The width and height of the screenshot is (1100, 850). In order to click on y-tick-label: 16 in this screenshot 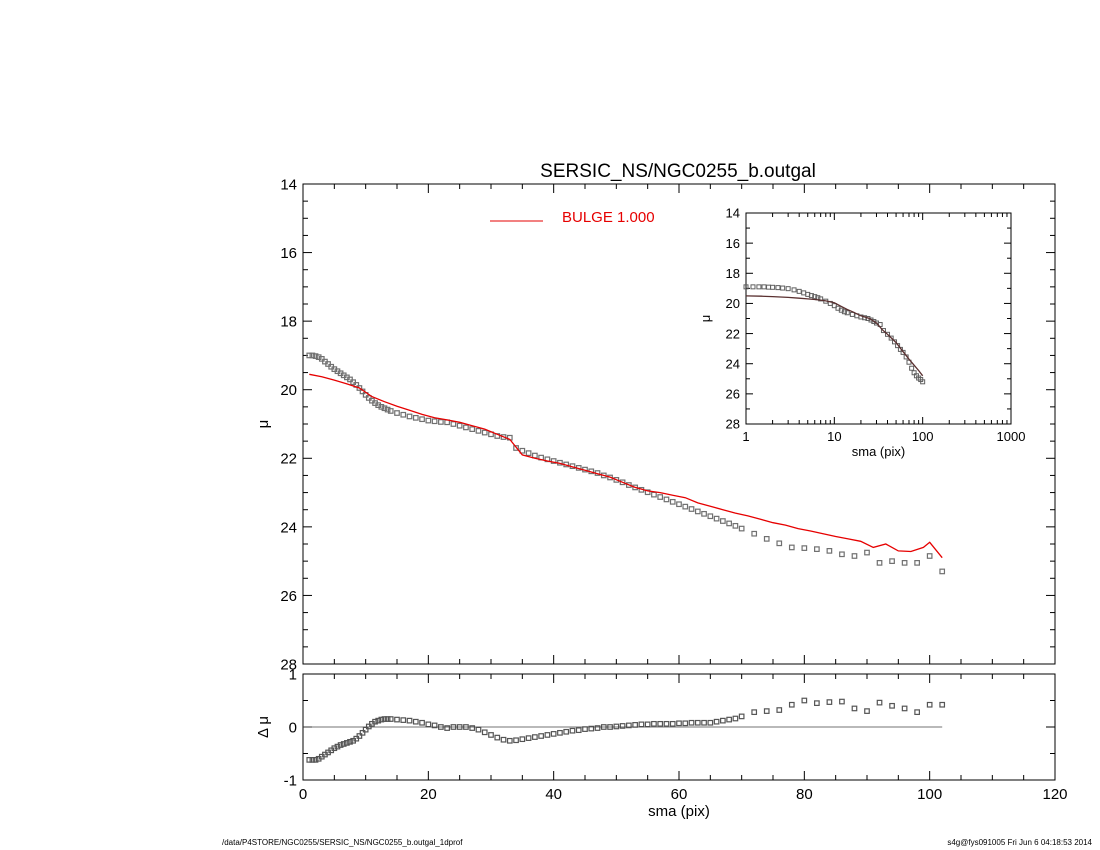, I will do `click(288, 253)`.